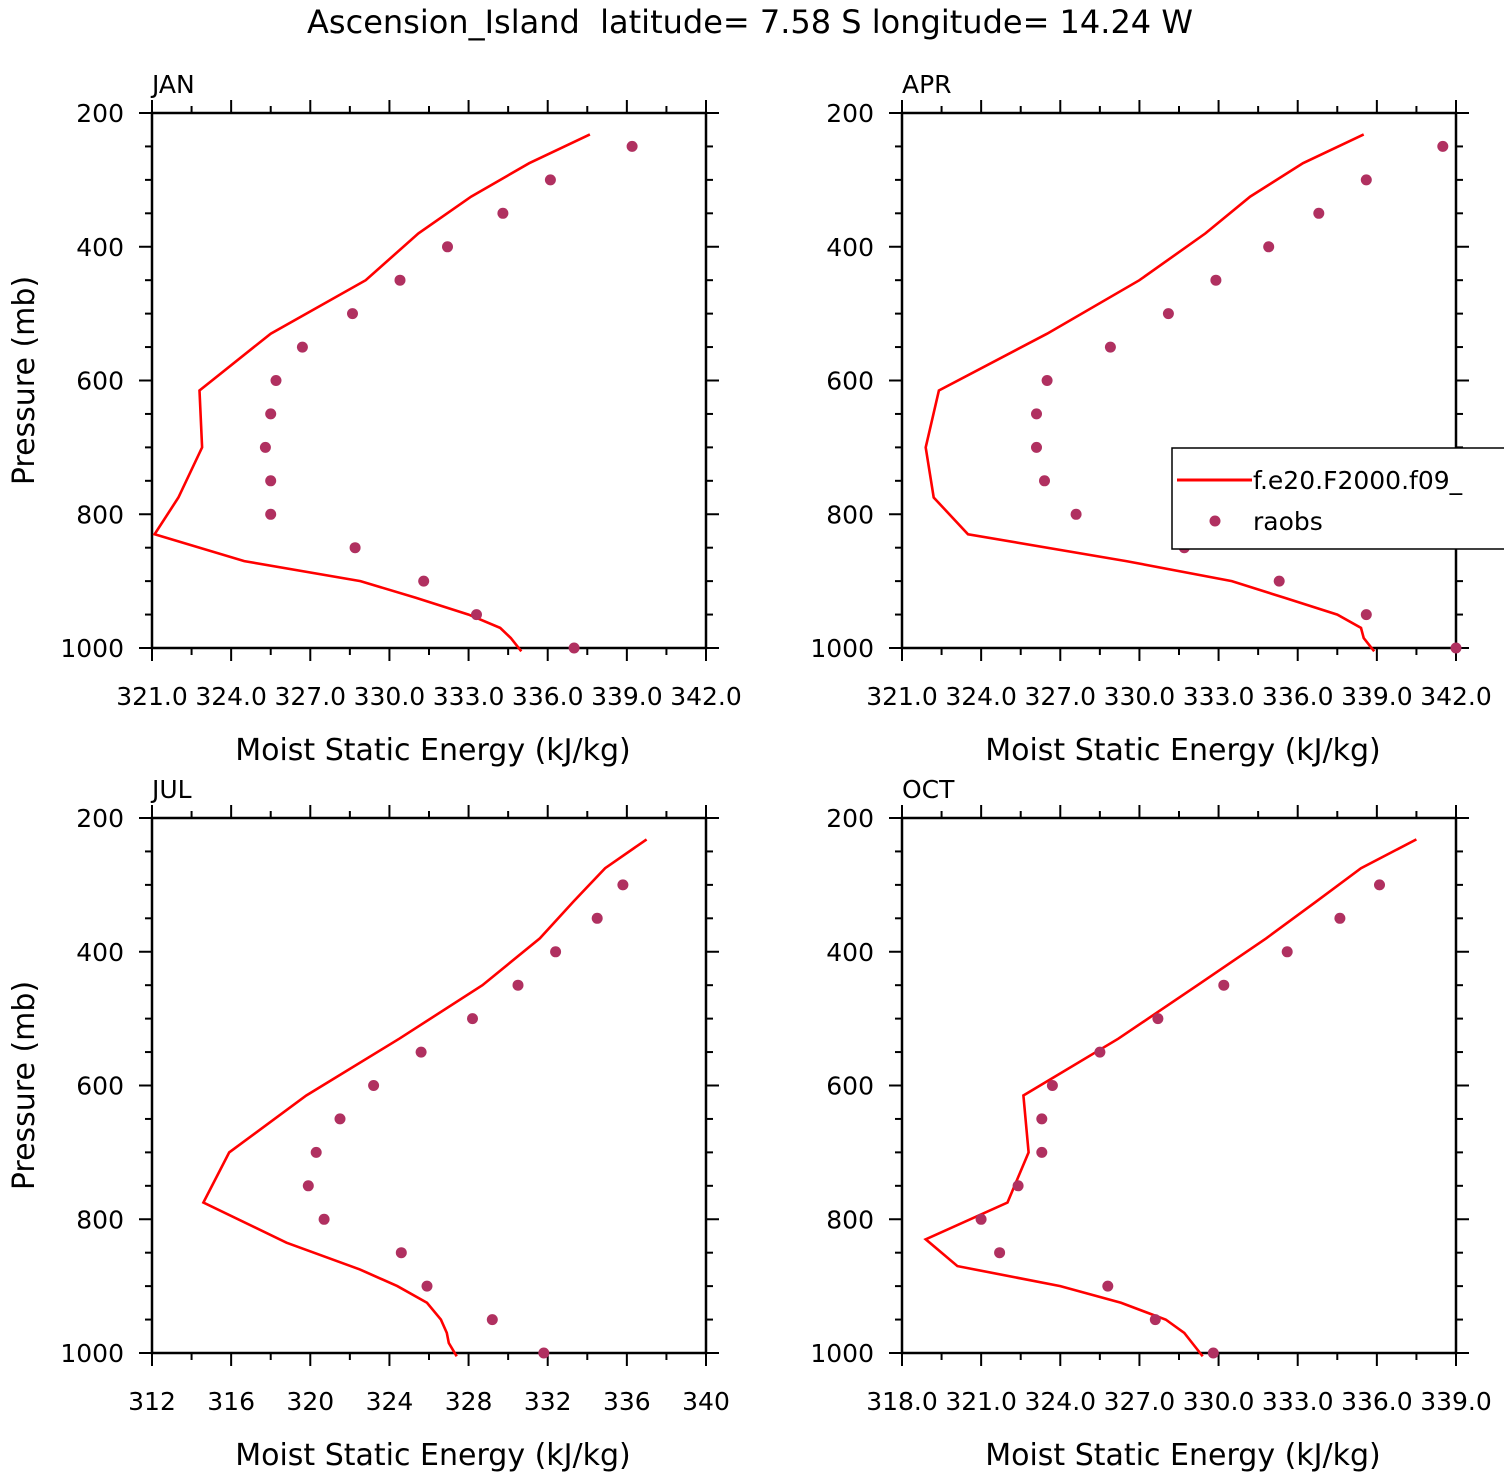  I want to click on x-tick-label: 324, so click(390, 1401).